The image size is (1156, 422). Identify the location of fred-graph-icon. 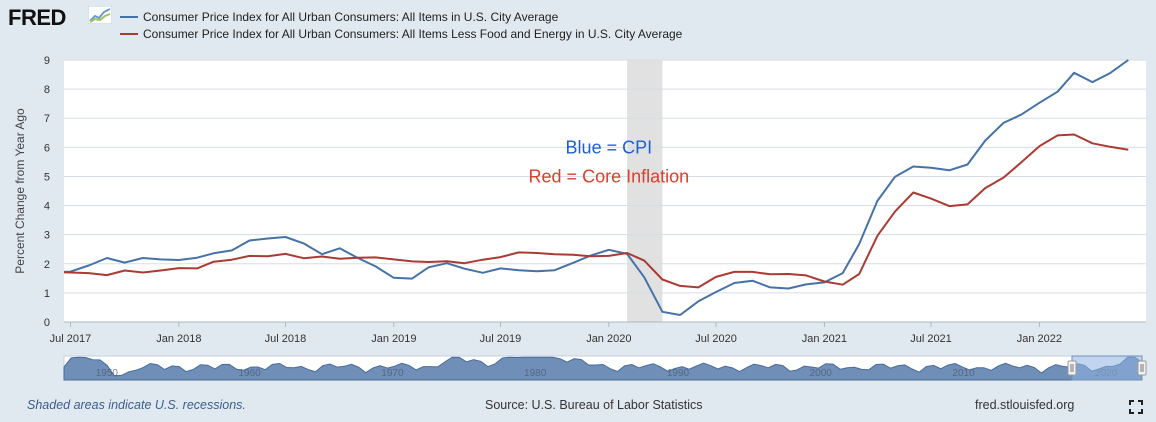
(100, 15).